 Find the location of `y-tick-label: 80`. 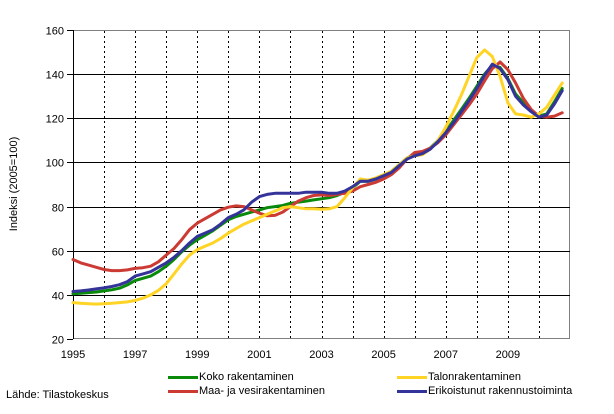

y-tick-label: 80 is located at coordinates (58, 209).